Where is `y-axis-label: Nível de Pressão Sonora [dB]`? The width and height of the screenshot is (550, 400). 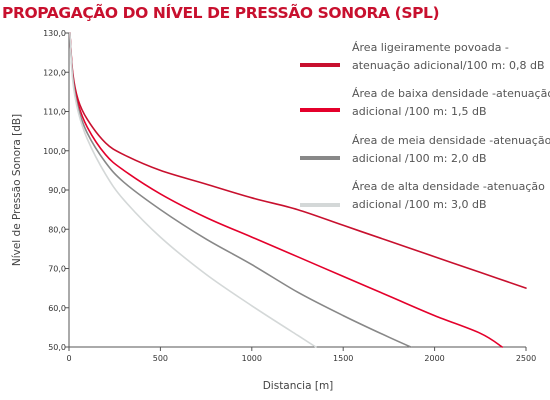
y-axis-label: Nível de Pressão Sonora [dB] is located at coordinates (17, 190).